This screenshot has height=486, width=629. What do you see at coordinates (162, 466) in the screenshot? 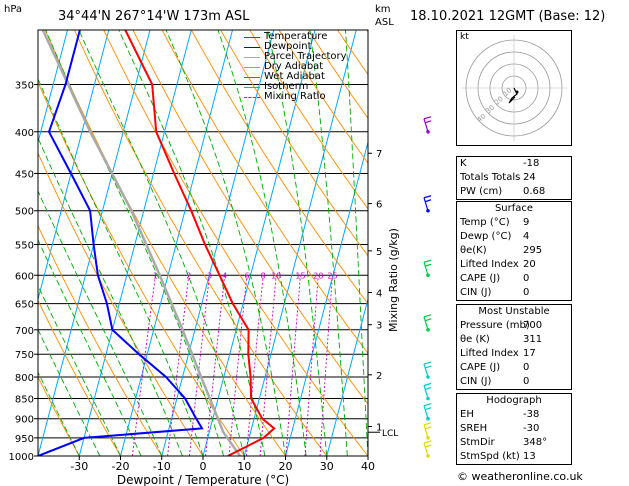
I see `temperature-tick-label: -10` at bounding box center [162, 466].